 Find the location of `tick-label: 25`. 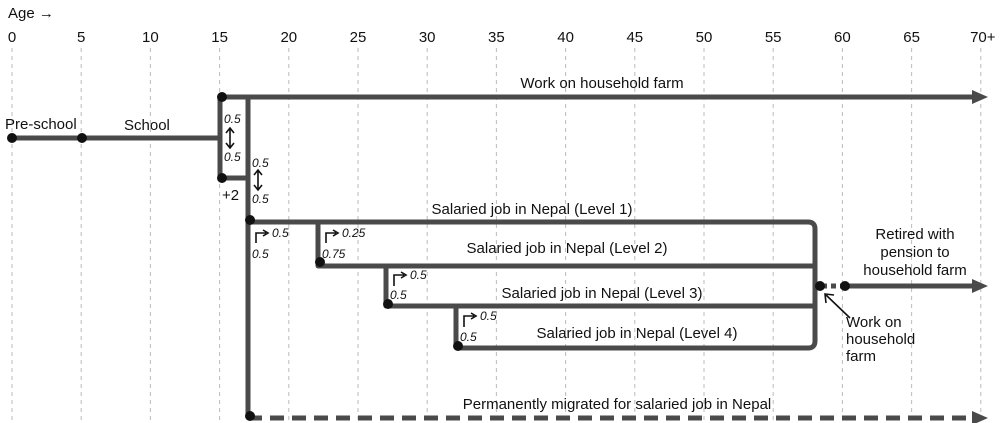

tick-label: 25 is located at coordinates (358, 37).